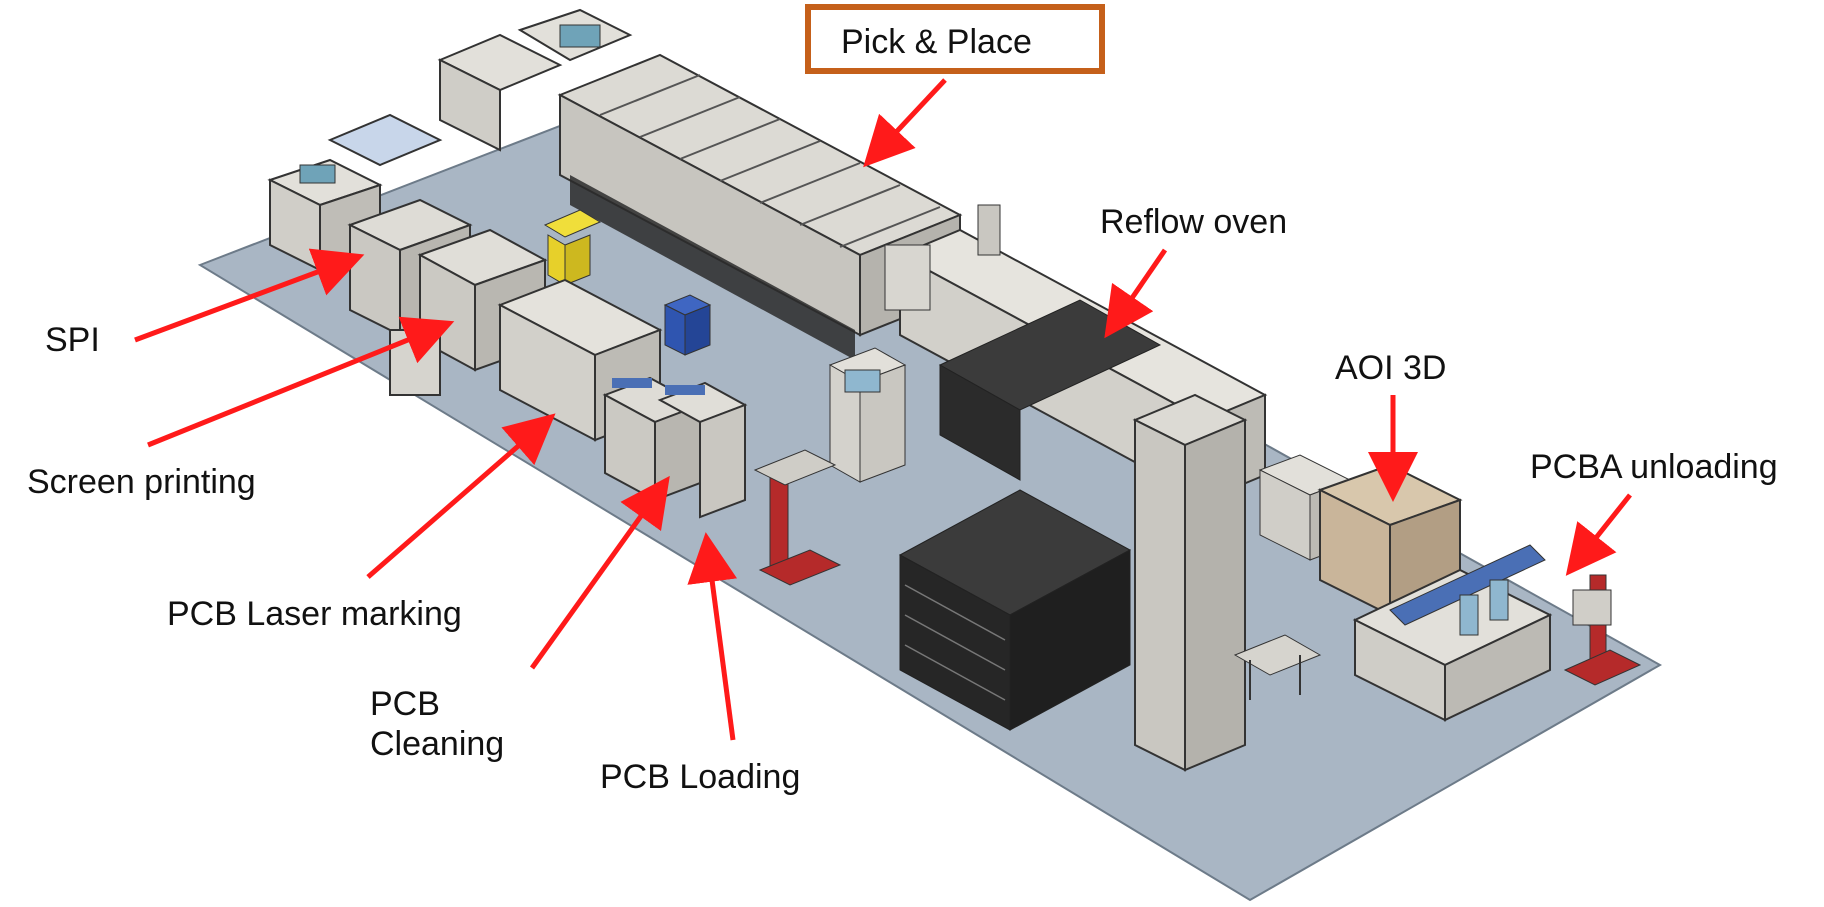  I want to click on arrow-screen-printing, so click(301, 382).